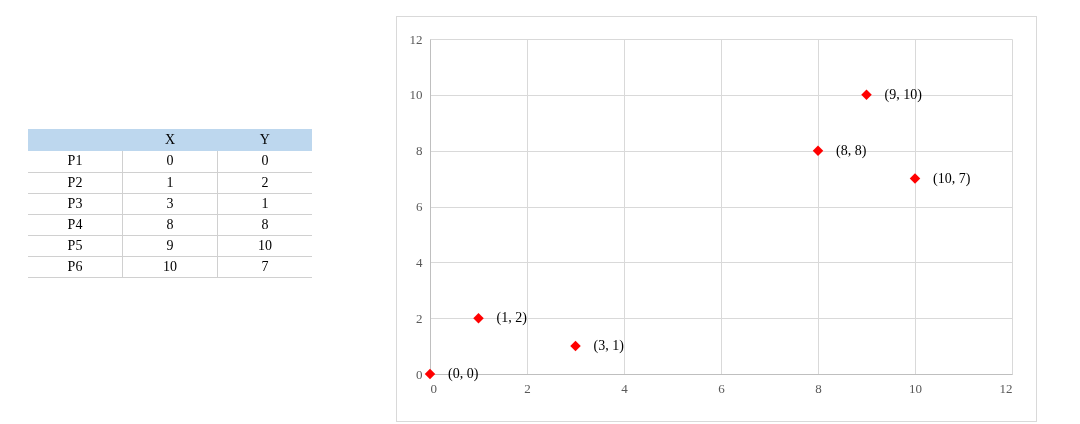  What do you see at coordinates (75, 182) in the screenshot?
I see `category-label: P2` at bounding box center [75, 182].